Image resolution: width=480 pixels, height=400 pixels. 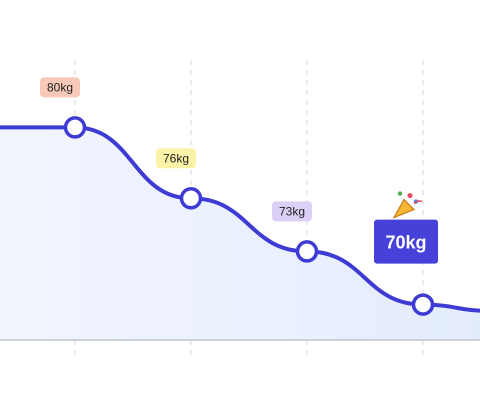 I want to click on icon-streamer, so click(x=418, y=202).